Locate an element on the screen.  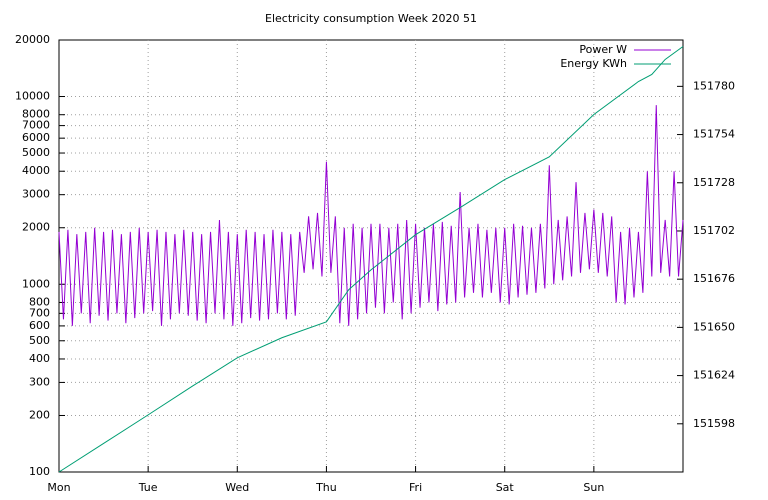
y2-tick-label: 151624 is located at coordinates (714, 375).